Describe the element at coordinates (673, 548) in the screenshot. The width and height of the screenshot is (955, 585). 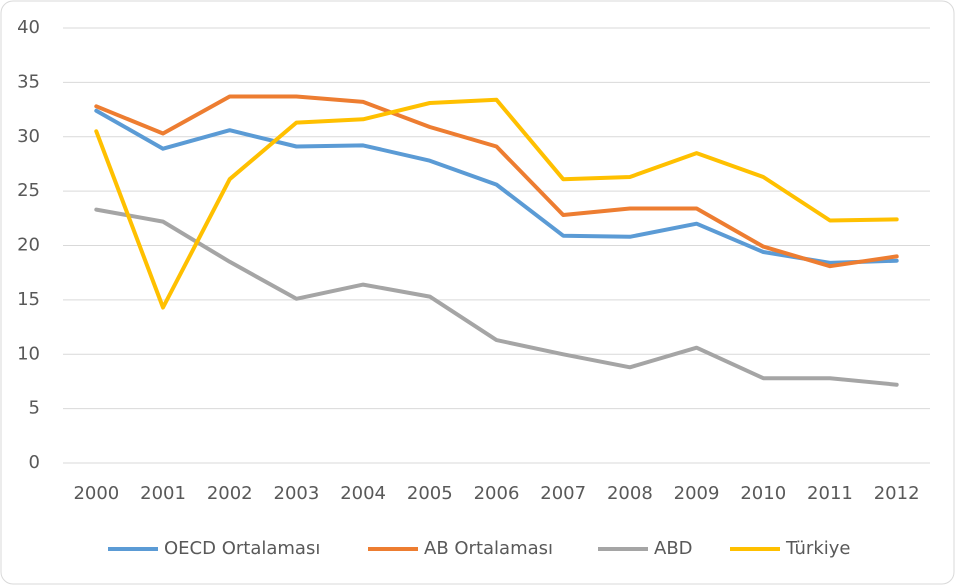
I see `legend-label: ABD` at that location.